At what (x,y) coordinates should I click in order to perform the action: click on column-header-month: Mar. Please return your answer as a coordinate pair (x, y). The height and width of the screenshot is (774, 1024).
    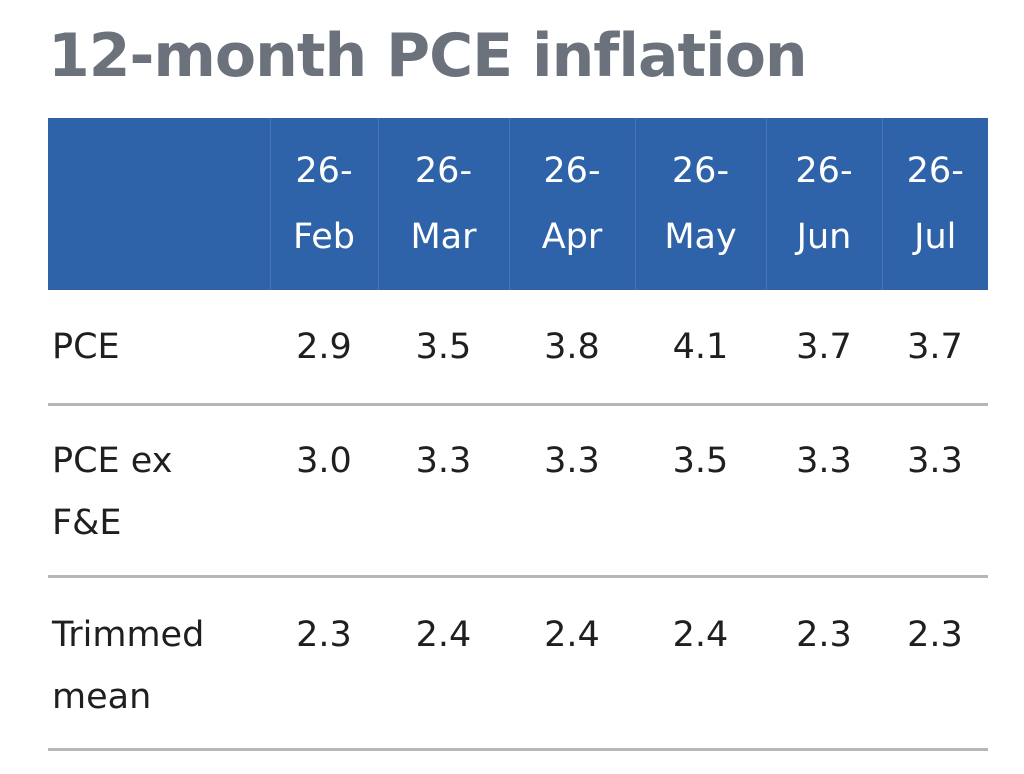
    Looking at the image, I should click on (443, 237).